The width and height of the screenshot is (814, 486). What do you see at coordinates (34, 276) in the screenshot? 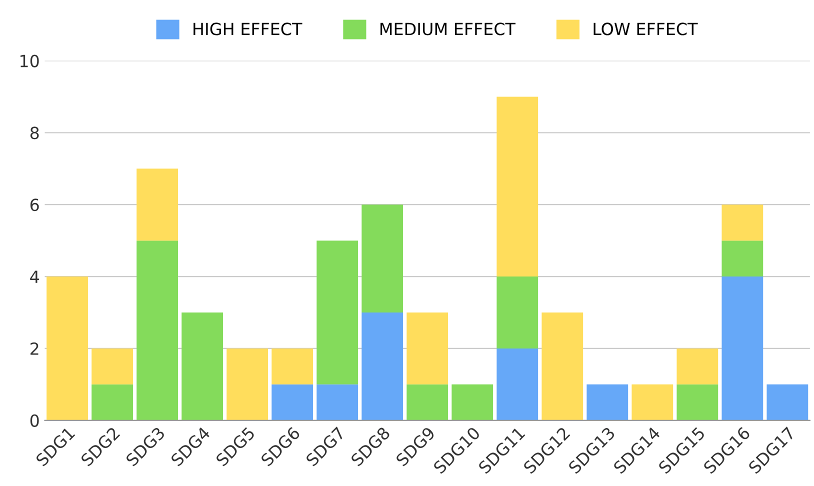
I see `y-tick-label: 4` at bounding box center [34, 276].